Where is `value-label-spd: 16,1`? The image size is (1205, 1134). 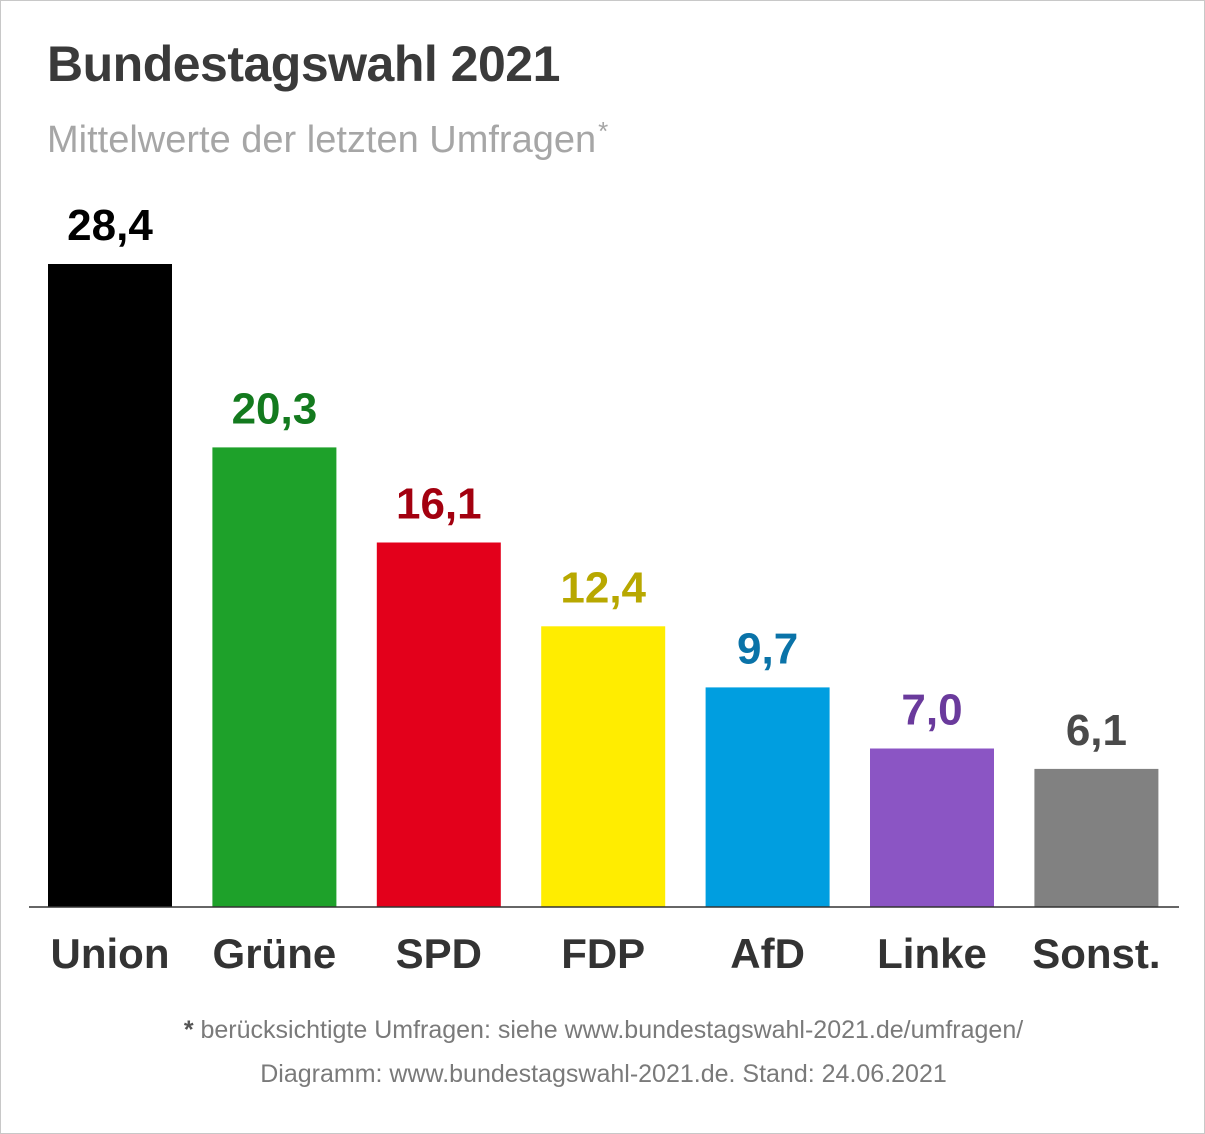
value-label-spd: 16,1 is located at coordinates (439, 504).